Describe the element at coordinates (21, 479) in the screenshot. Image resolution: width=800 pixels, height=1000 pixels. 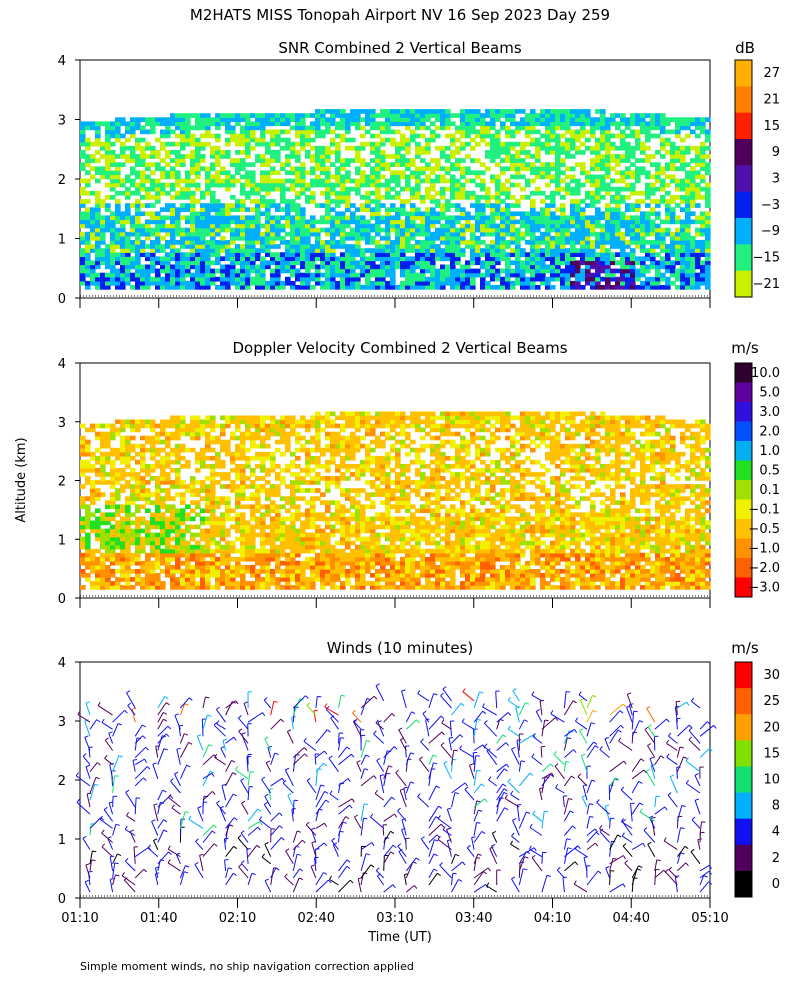
I see `y-axis-label: Altitude (km)` at that location.